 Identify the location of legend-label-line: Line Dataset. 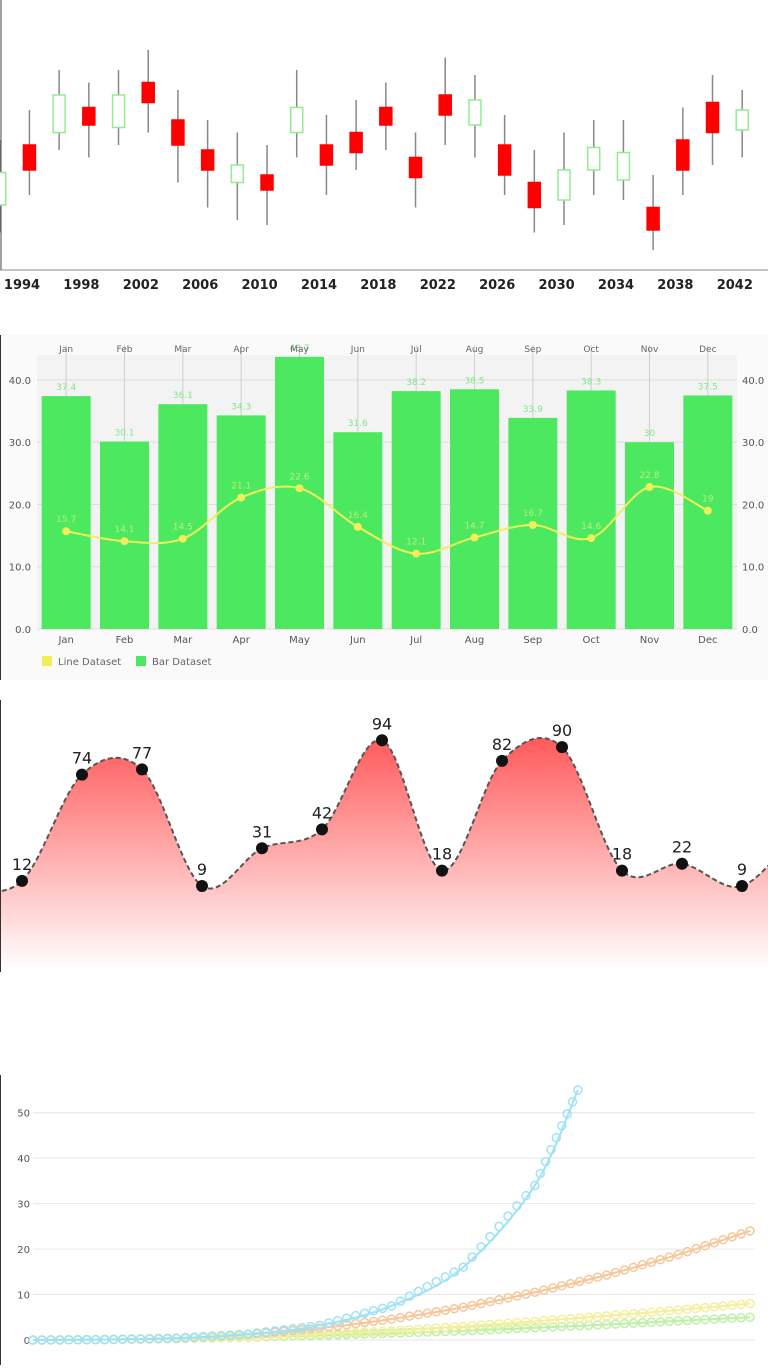
(89, 662).